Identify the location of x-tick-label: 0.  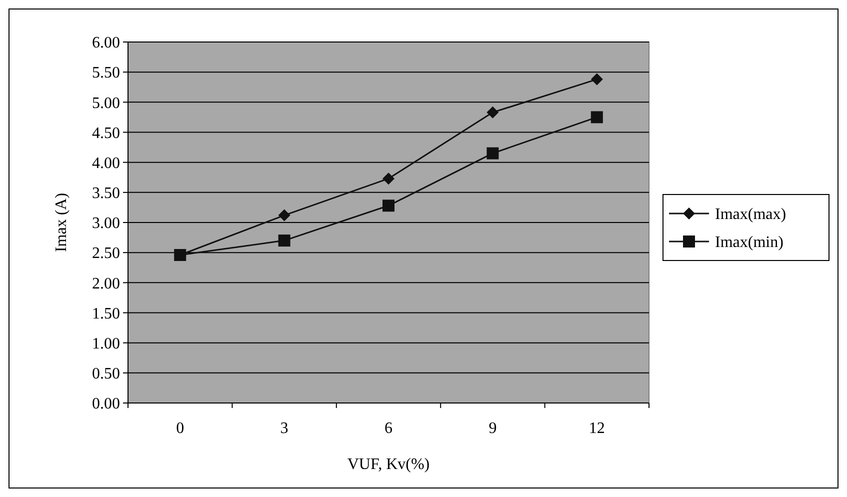
(180, 428).